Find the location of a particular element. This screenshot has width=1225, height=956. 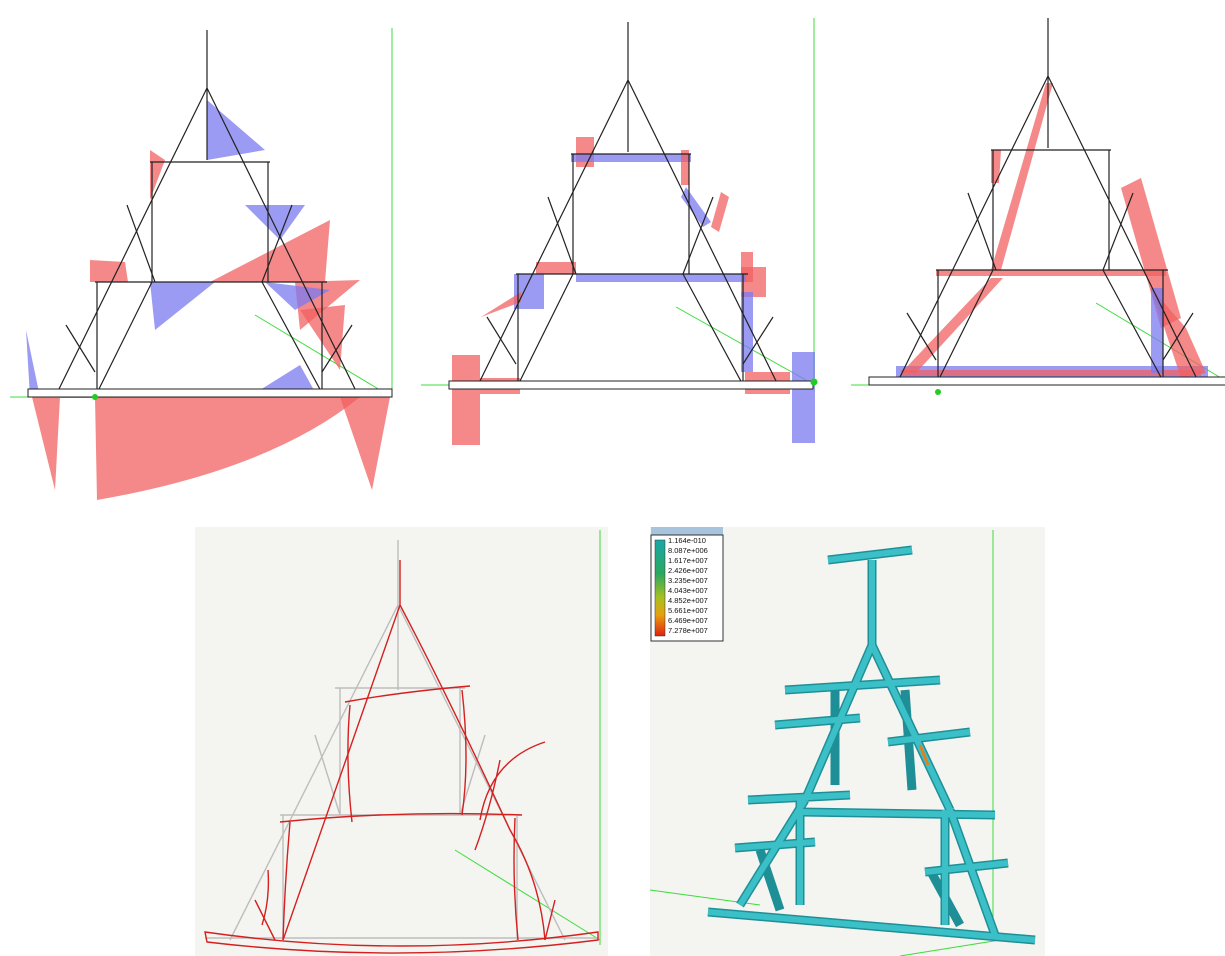

legend-label: 1.617e+007 is located at coordinates (688, 560).